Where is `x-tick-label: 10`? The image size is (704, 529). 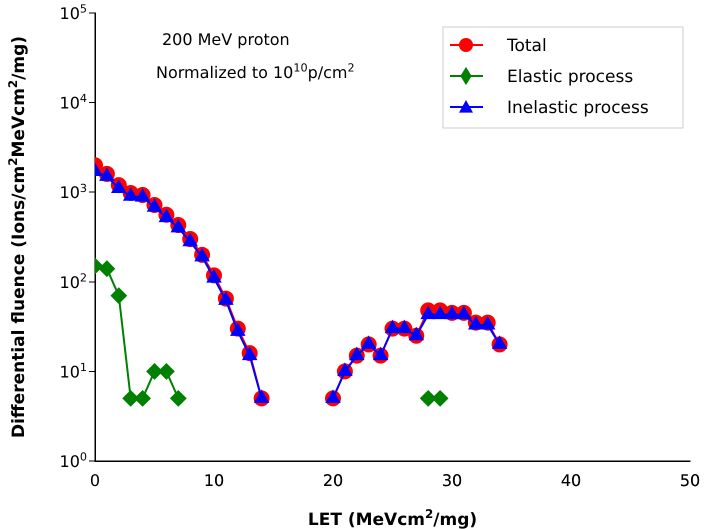
x-tick-label: 10 is located at coordinates (214, 480).